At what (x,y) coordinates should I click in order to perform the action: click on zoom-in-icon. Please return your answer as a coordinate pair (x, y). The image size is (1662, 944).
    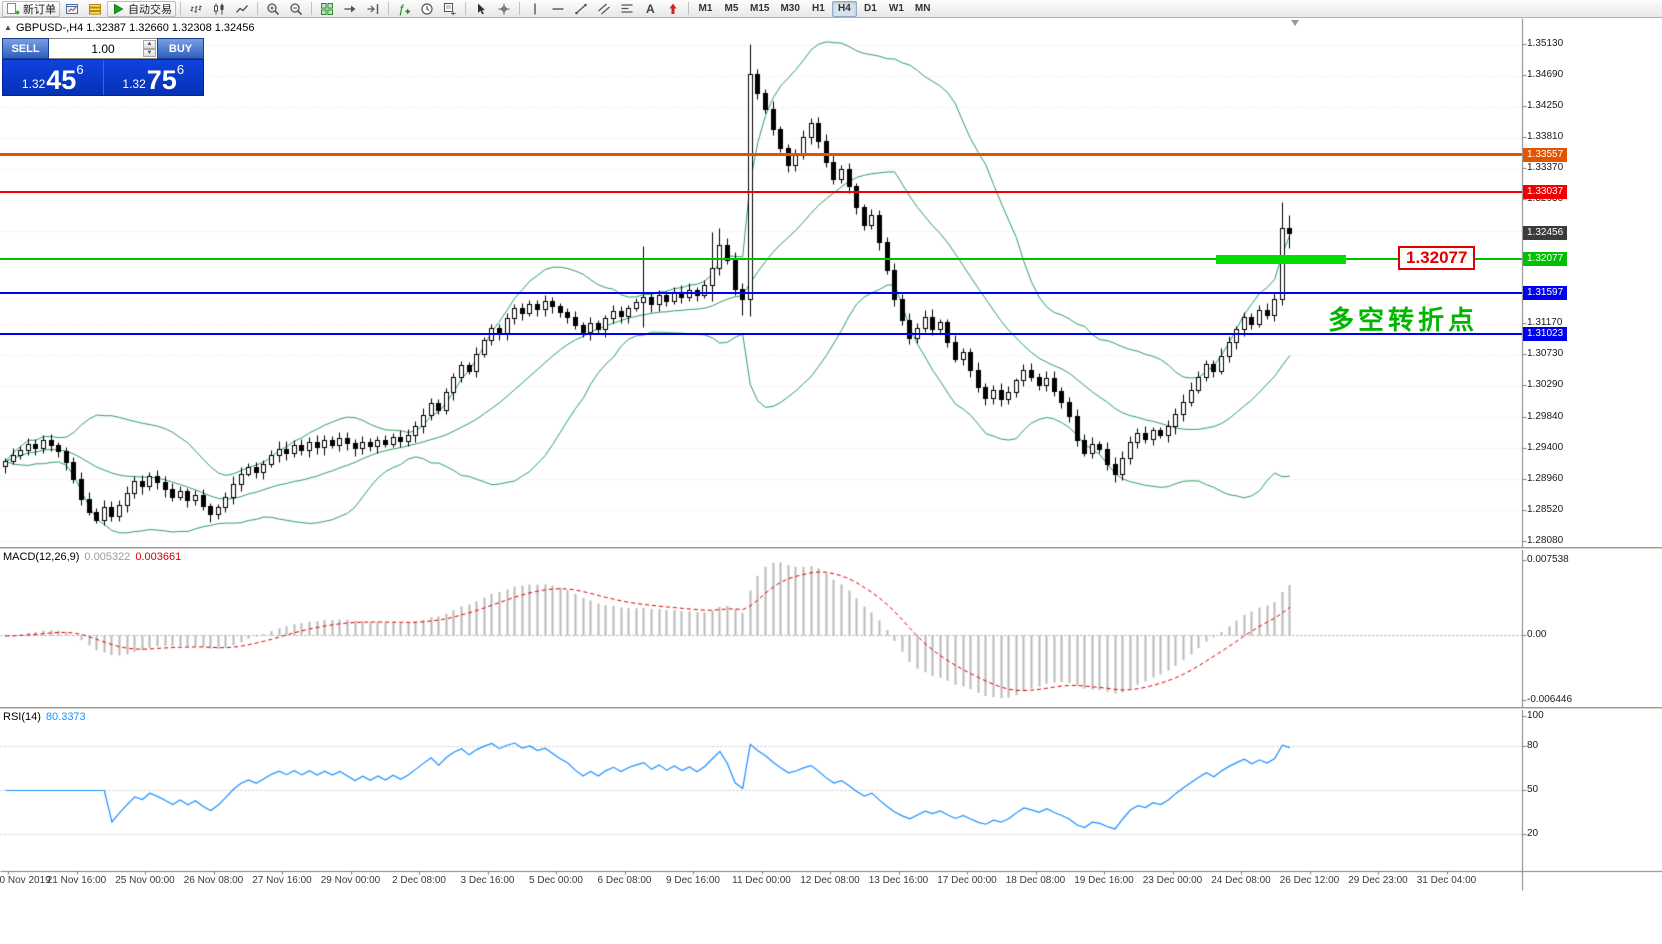
    Looking at the image, I should click on (273, 9).